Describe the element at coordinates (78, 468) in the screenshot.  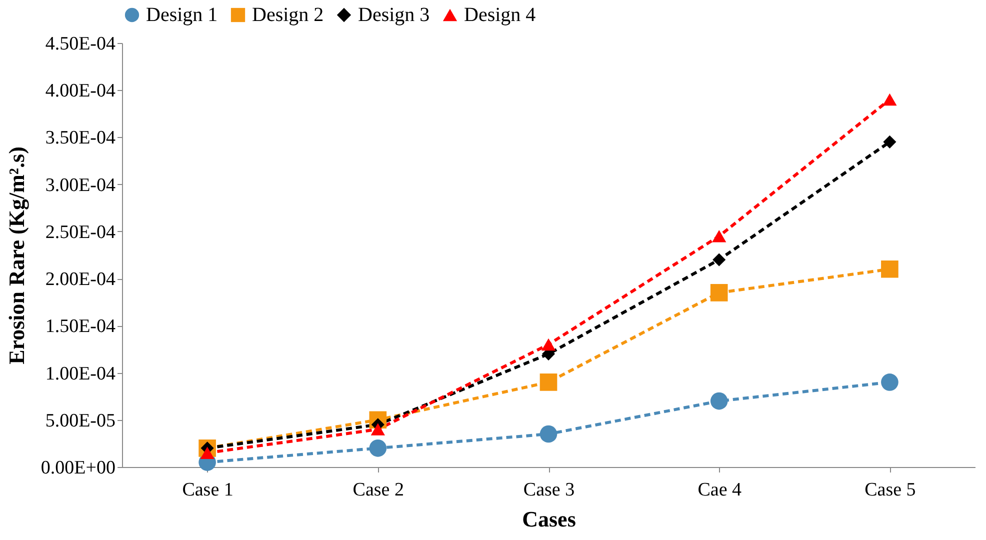
I see `y-tick-label: 0.00E+00` at that location.